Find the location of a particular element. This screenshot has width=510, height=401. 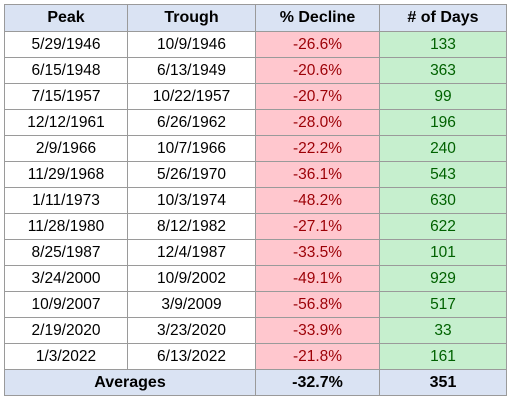

decline-cell: -20.7% is located at coordinates (317, 96).